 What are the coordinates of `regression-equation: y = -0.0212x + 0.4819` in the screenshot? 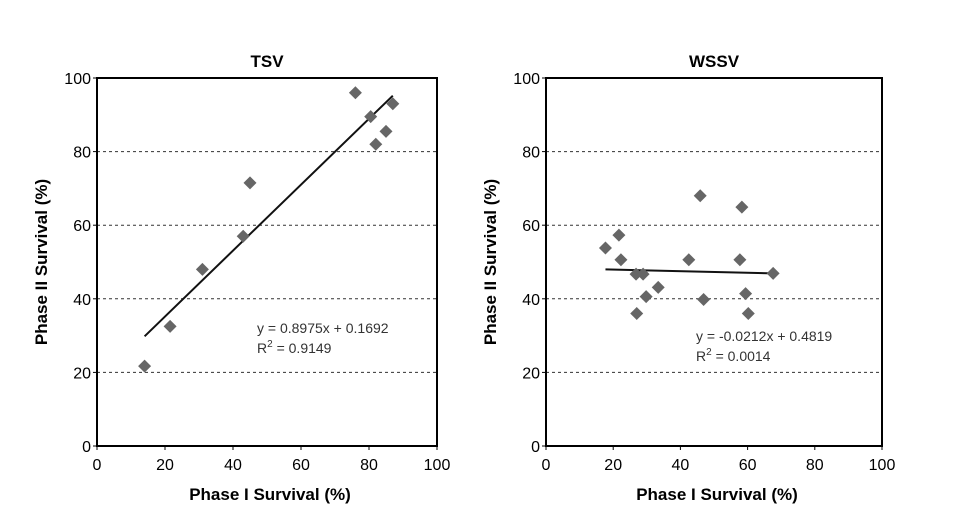 It's located at (764, 336).